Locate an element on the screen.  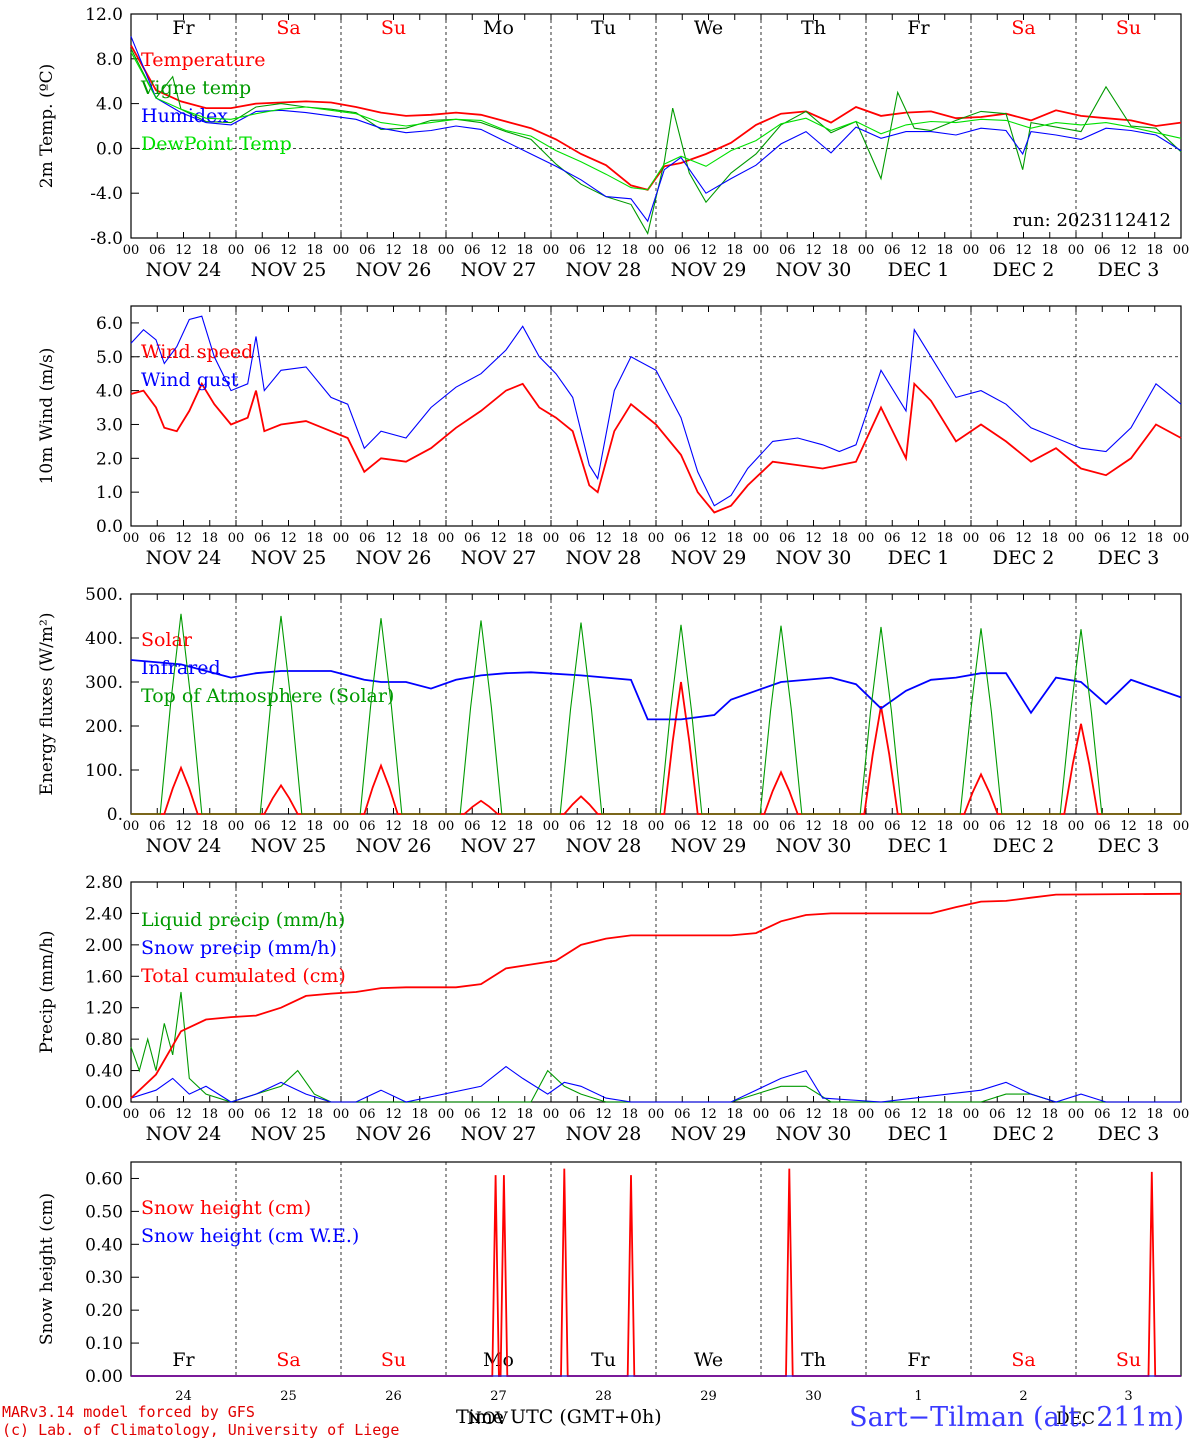
y-tick-label: 1.0 is located at coordinates (109, 493).